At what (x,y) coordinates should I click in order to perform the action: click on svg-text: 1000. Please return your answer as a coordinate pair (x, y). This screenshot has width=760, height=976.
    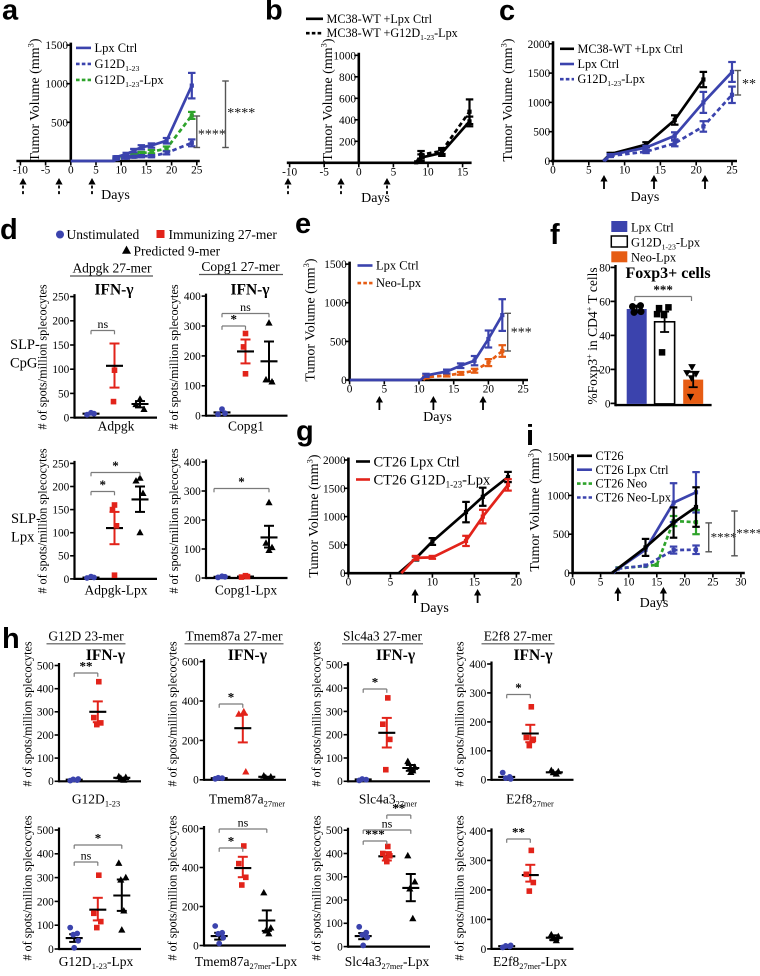
    Looking at the image, I should click on (56, 85).